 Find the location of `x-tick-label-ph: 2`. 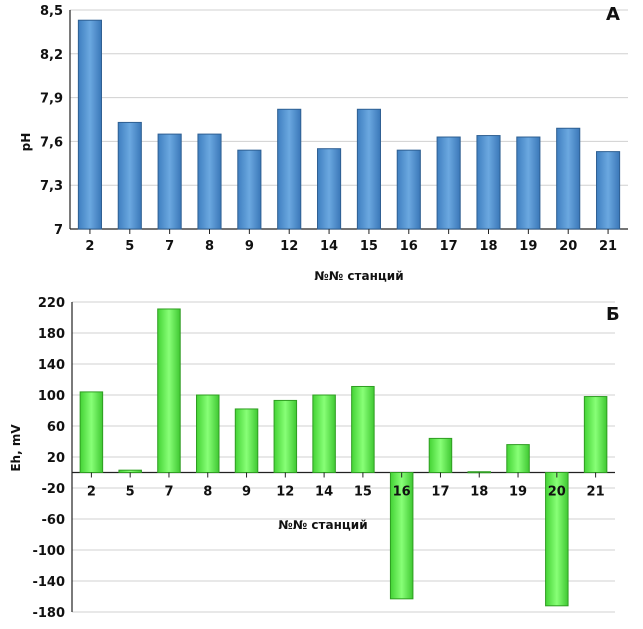

x-tick-label-ph: 2 is located at coordinates (89, 246).